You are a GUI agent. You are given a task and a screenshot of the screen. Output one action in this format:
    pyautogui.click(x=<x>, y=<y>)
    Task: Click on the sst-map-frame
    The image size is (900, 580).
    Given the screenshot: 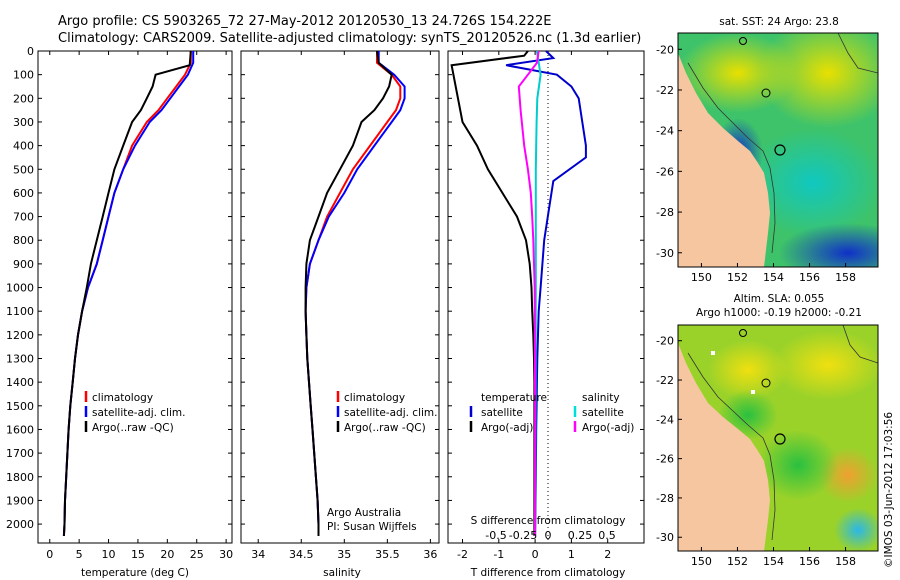 What is the action you would take?
    pyautogui.click(x=778, y=150)
    